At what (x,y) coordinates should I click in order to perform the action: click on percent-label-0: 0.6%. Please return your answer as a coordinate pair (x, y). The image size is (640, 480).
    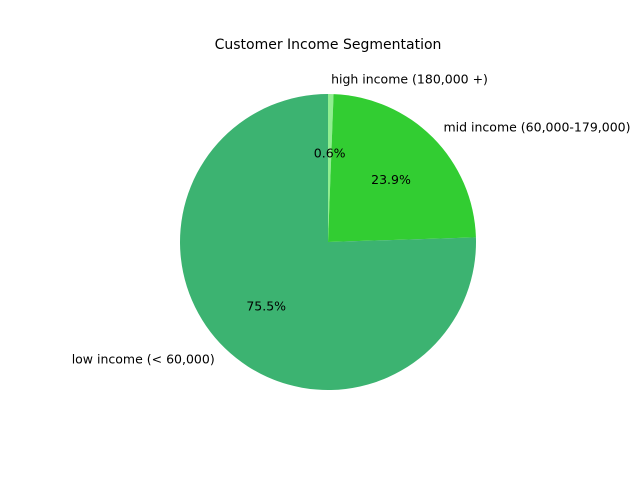
    Looking at the image, I should click on (330, 153).